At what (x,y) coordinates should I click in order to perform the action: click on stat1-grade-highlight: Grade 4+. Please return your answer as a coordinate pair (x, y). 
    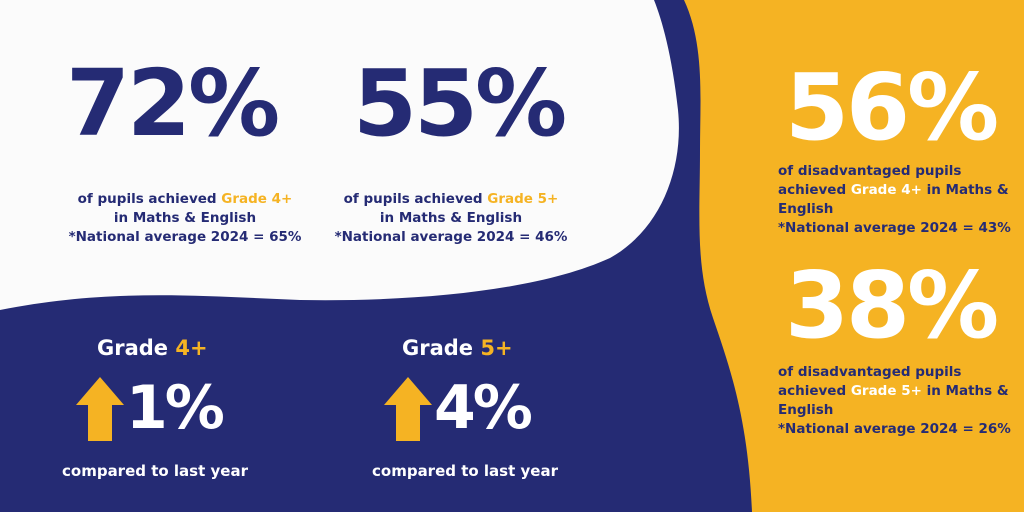
    Looking at the image, I should click on (257, 199).